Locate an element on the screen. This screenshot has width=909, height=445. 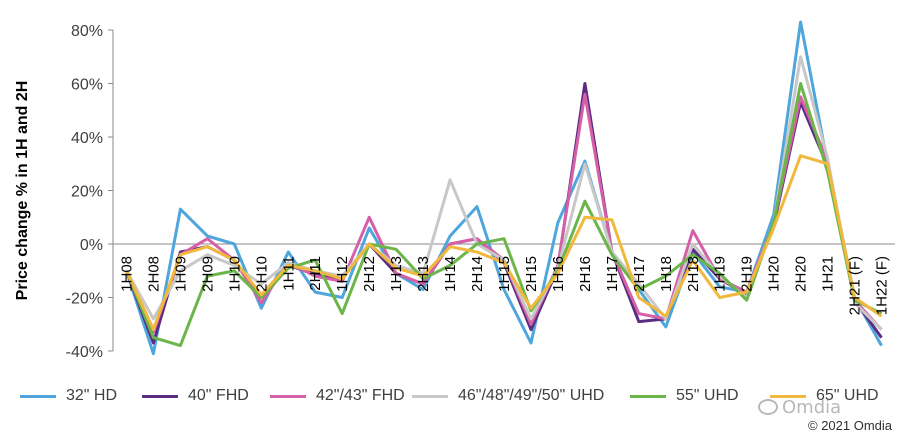
x-tick-label: 1H08 is located at coordinates (127, 274).